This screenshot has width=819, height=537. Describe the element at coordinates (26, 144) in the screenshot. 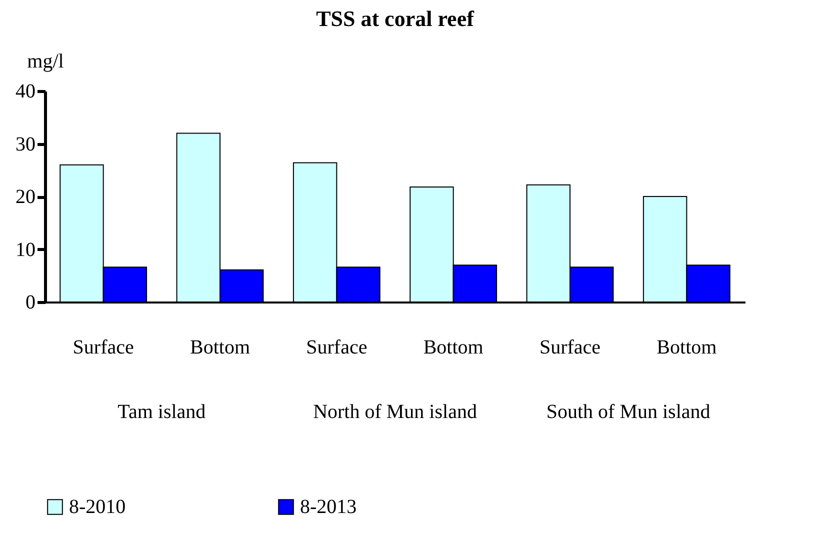

I see `y-tick-label: 30` at that location.